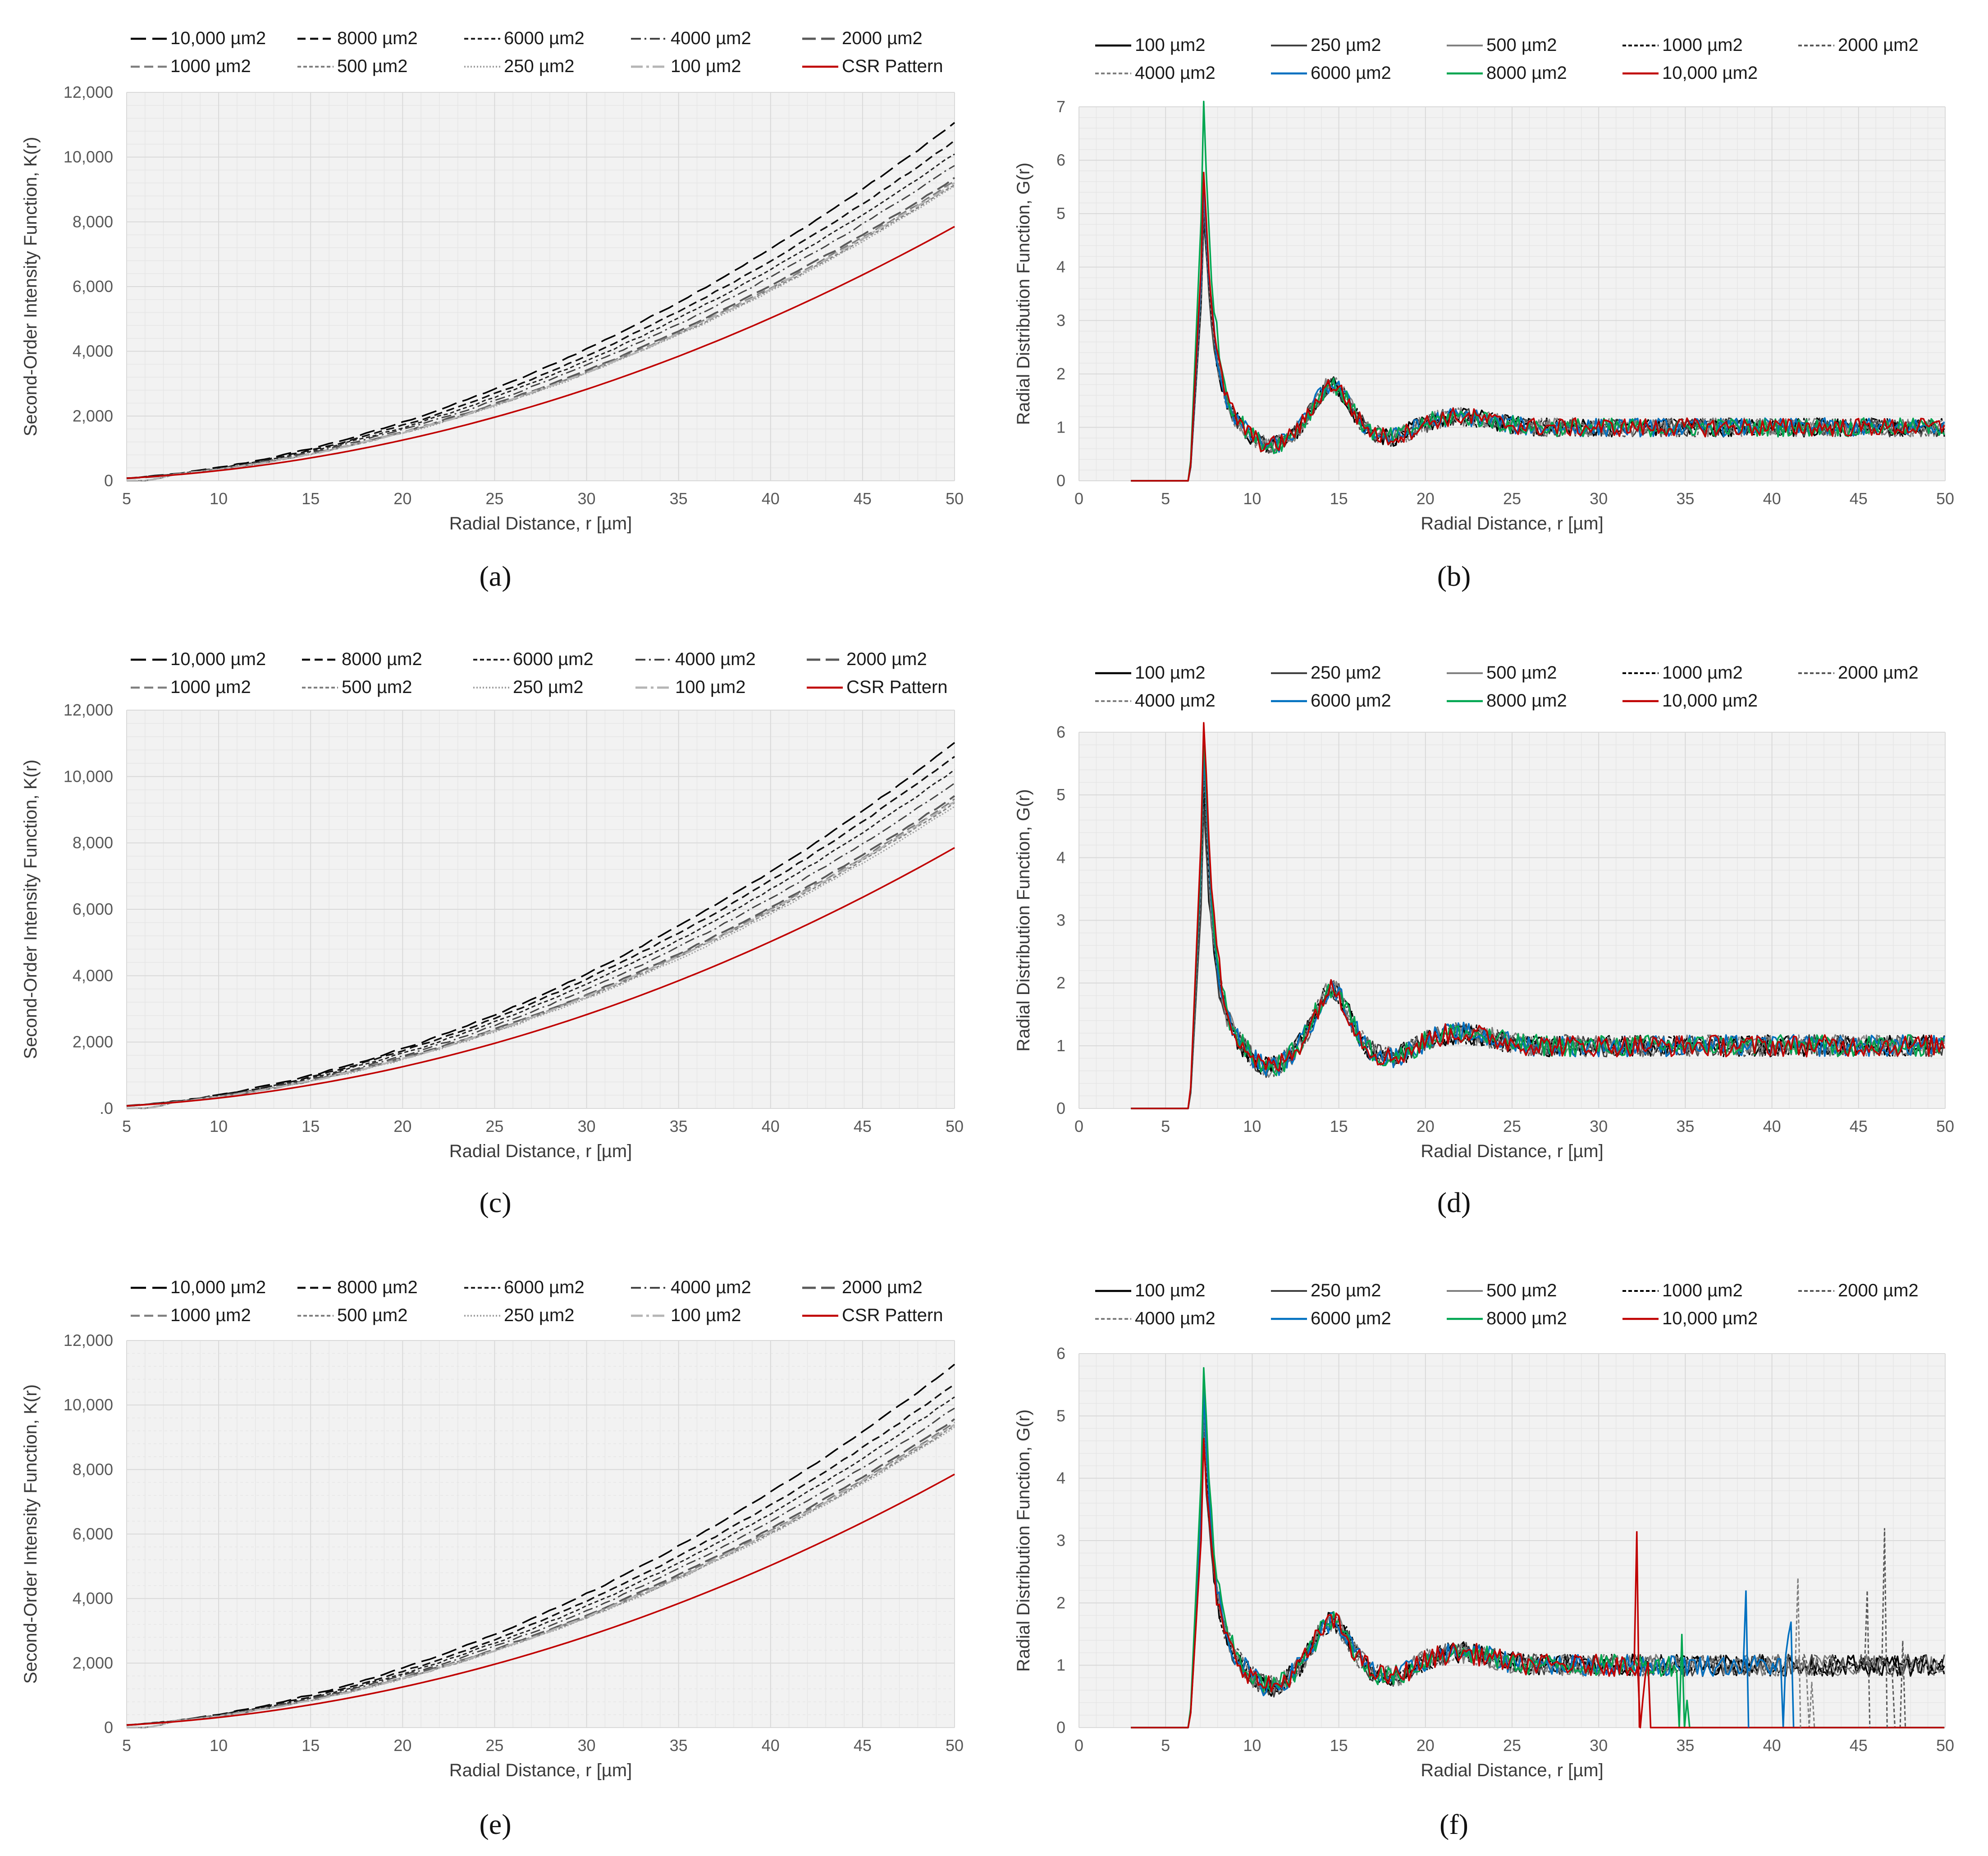 This screenshot has width=1988, height=1856. What do you see at coordinates (1454, 576) in the screenshot?
I see `panel-label: (b)` at bounding box center [1454, 576].